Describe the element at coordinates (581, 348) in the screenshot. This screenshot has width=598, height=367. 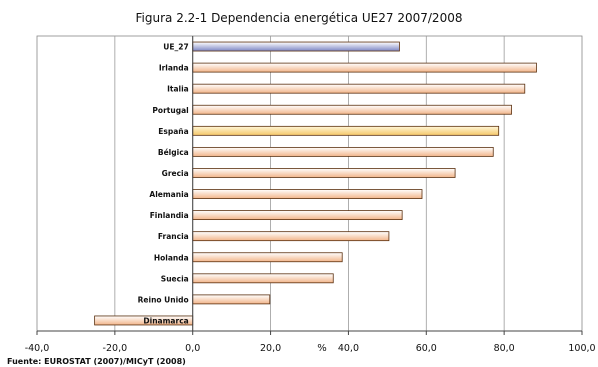
I see `x-tick-label: 100,0` at that location.